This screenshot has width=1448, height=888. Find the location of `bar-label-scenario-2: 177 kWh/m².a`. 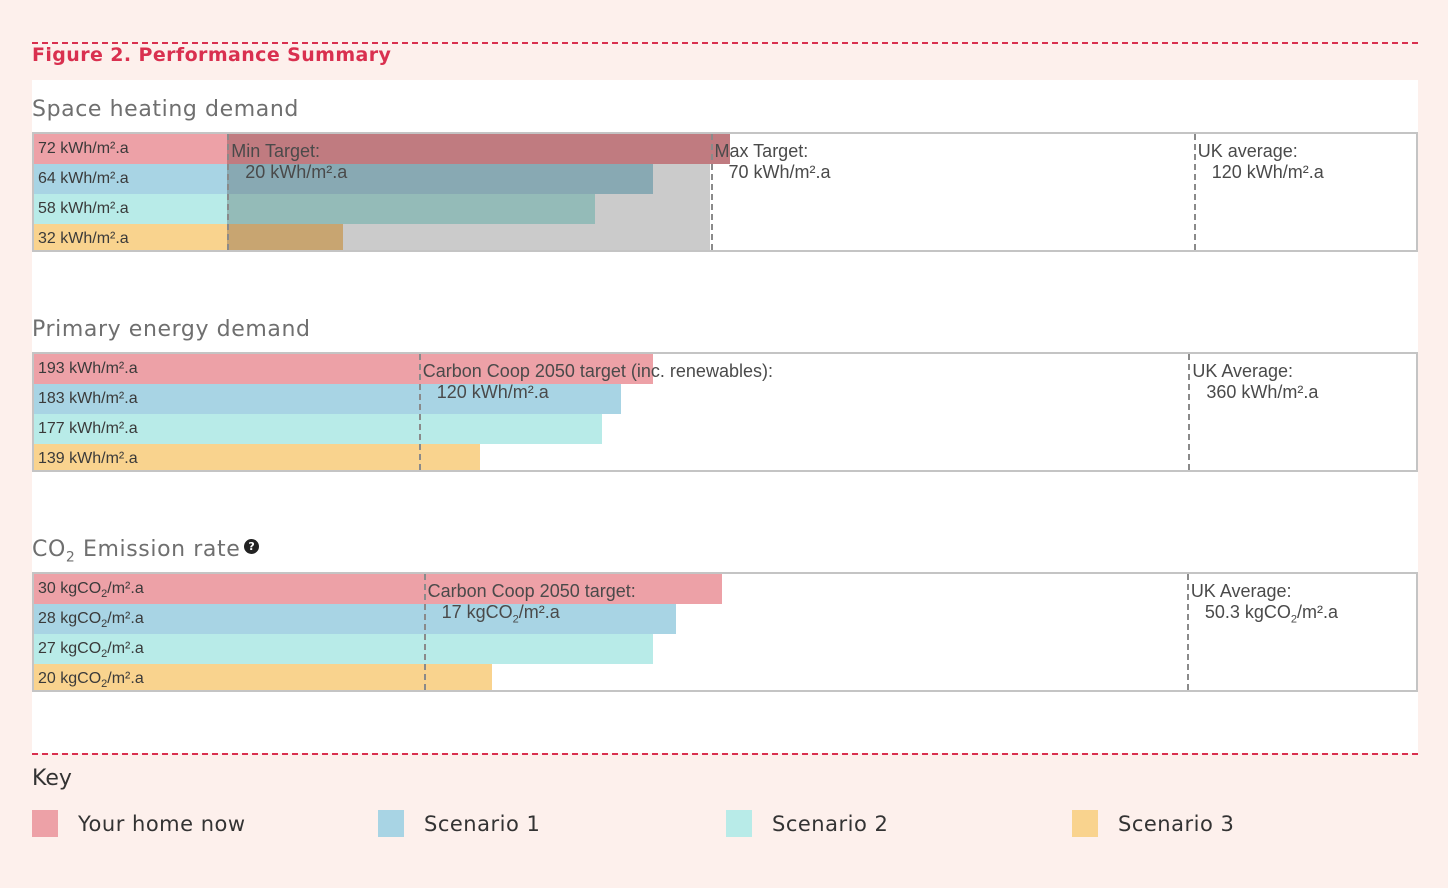

bar-label-scenario-2: 177 kWh/m².a is located at coordinates (88, 428).